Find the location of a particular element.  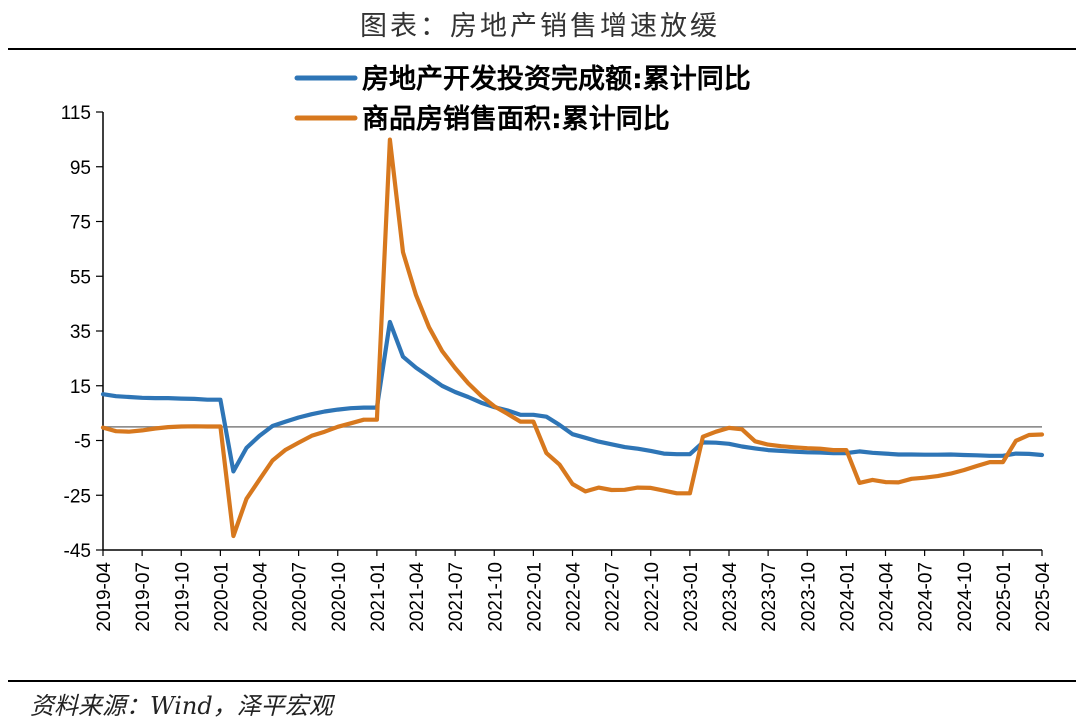

x-tick-label: 2021-01 is located at coordinates (378, 597).